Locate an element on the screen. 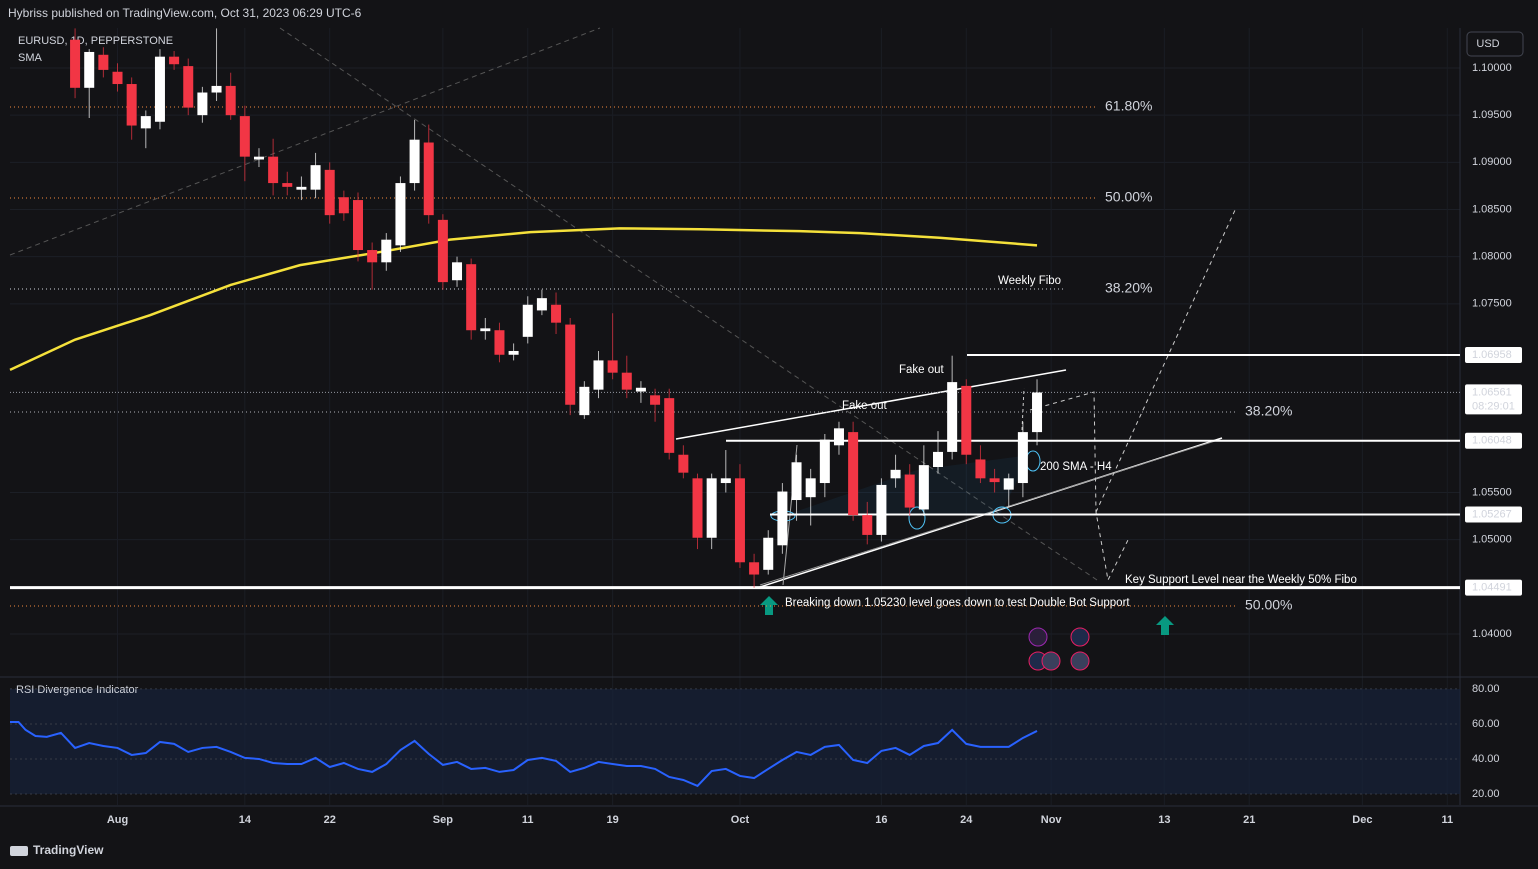  x-tick-label: 16 is located at coordinates (881, 820).